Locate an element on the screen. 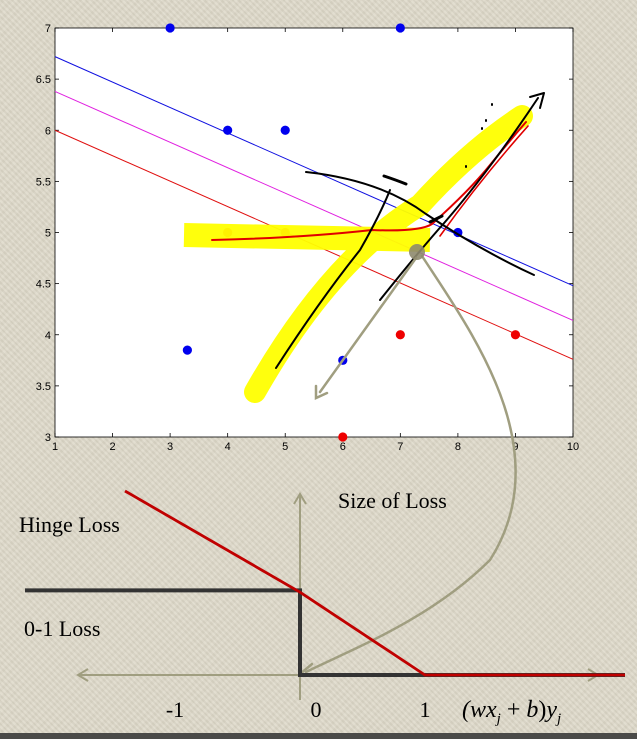  zero-one-loss-label: 0-1 Loss is located at coordinates (62, 628).